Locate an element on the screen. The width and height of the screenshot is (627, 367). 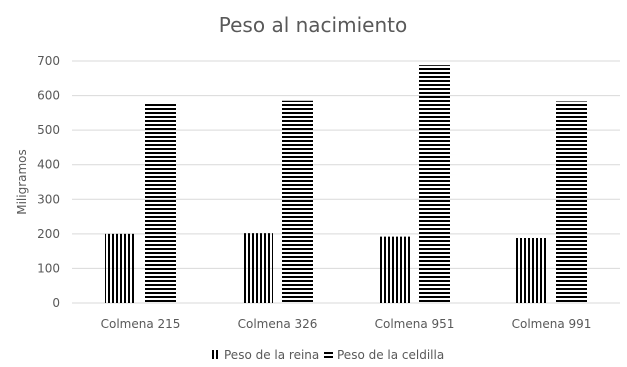
y-tick-label: 200 is located at coordinates (48, 234).